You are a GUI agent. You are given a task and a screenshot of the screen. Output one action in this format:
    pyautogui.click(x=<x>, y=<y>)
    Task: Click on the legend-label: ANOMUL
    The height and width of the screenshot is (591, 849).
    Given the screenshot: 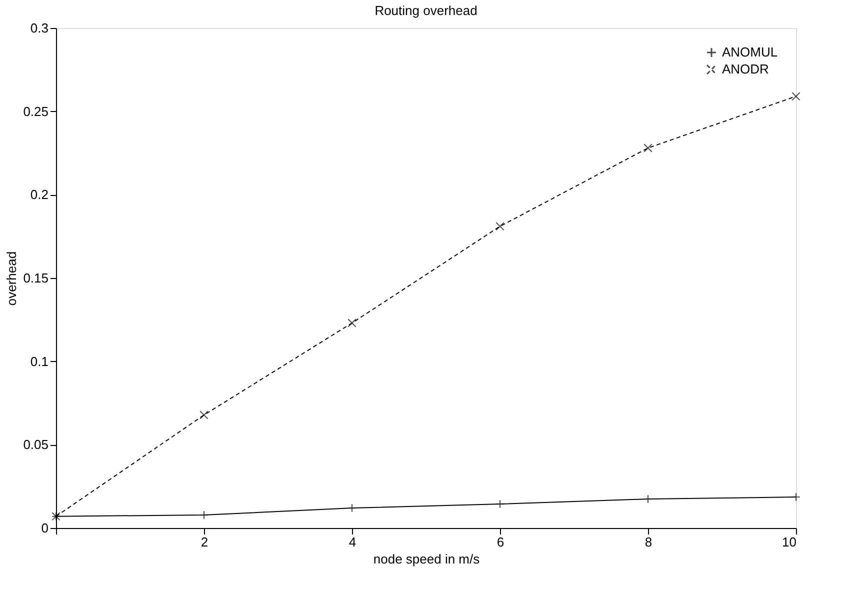 What is the action you would take?
    pyautogui.click(x=750, y=52)
    